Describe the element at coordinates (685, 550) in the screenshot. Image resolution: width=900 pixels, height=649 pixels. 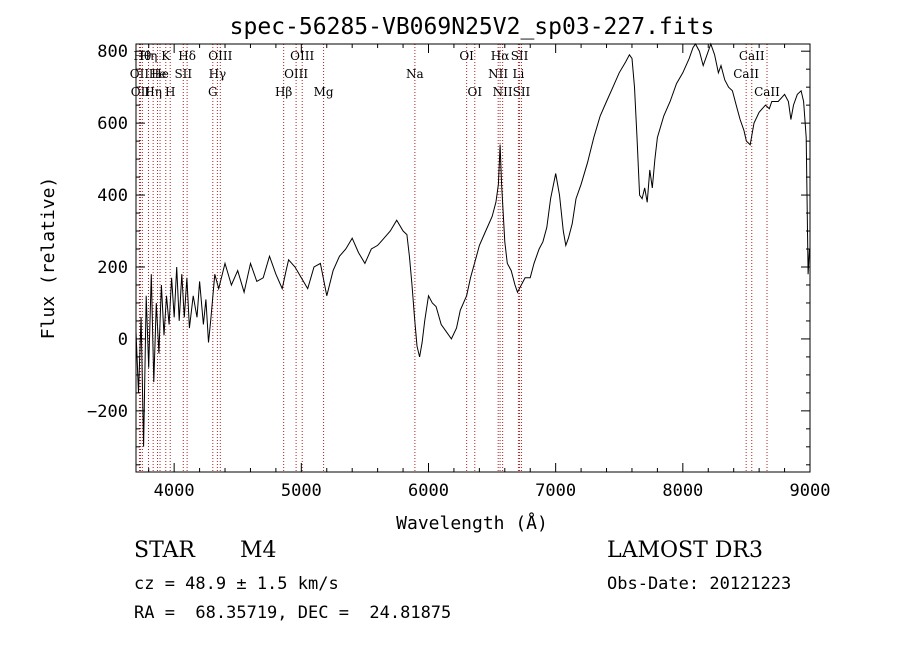
I see `survey-name: LAMOST DR3` at that location.